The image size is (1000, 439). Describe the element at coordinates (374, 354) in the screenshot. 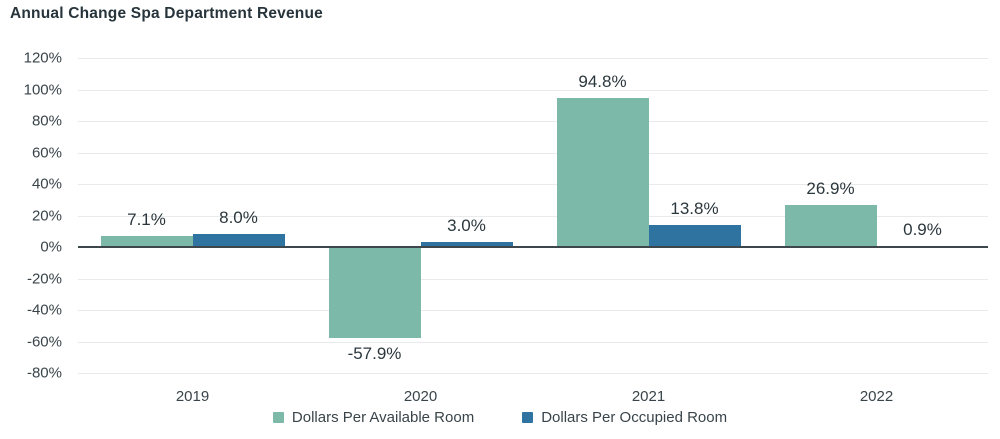

I see `bar-label: -57.9%` at that location.